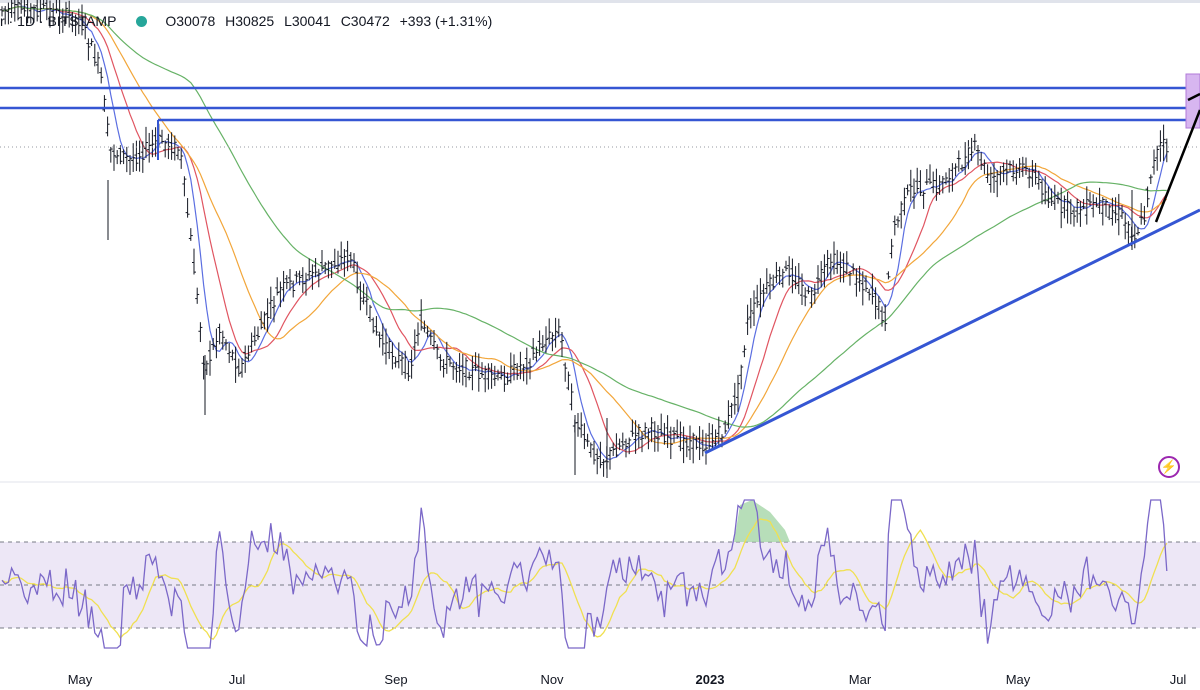 This screenshot has width=1200, height=690. Describe the element at coordinates (710, 679) in the screenshot. I see `x-axis-tick-label: 2023` at that location.